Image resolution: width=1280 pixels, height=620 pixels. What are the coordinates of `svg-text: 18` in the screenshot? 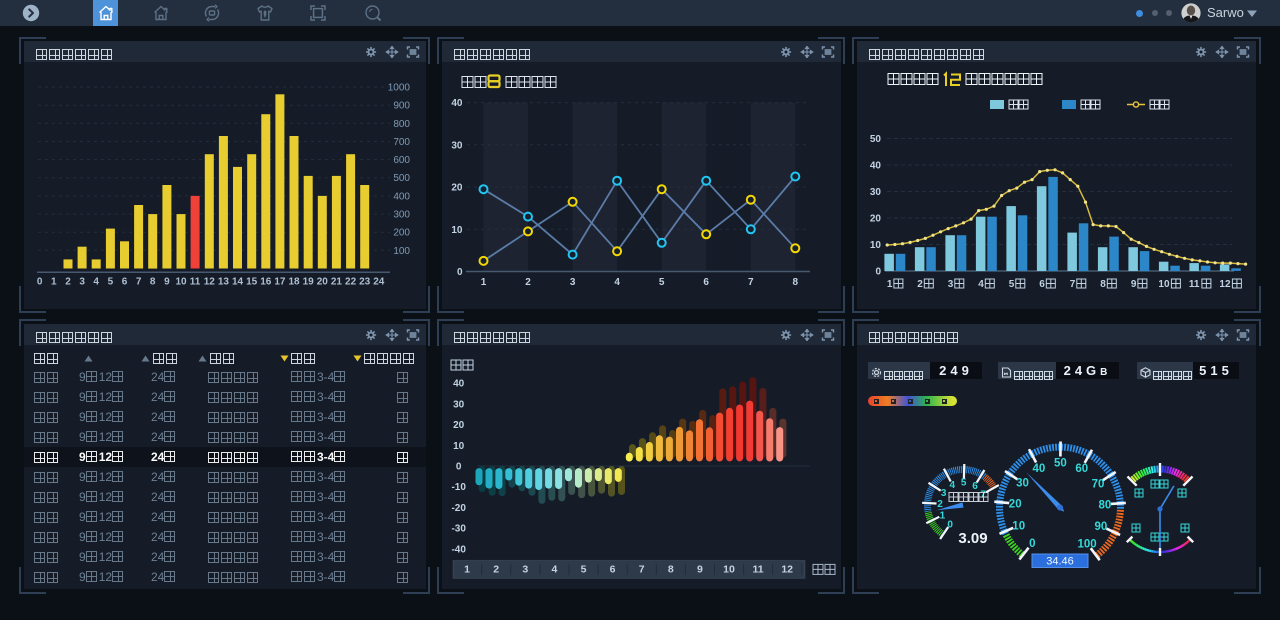 It's located at (294, 282).